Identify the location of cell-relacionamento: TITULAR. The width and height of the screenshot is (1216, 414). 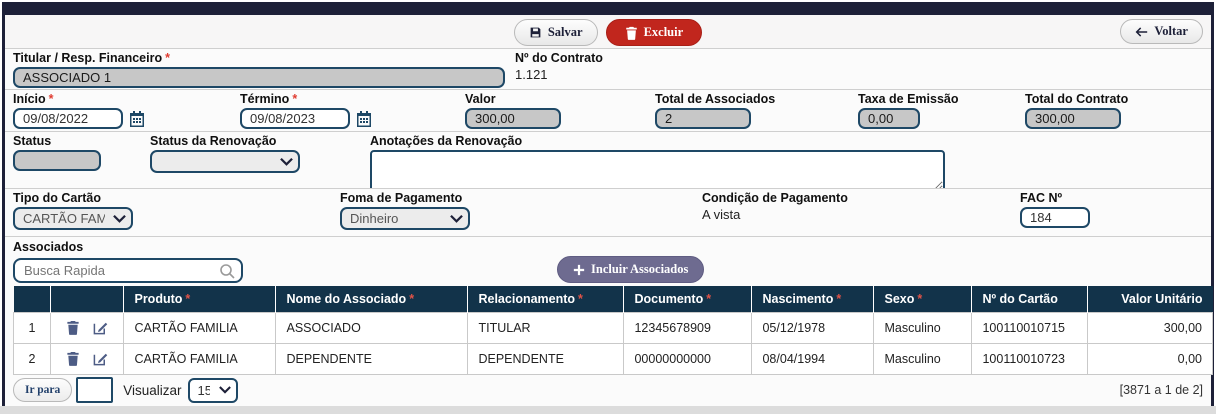
(546, 327).